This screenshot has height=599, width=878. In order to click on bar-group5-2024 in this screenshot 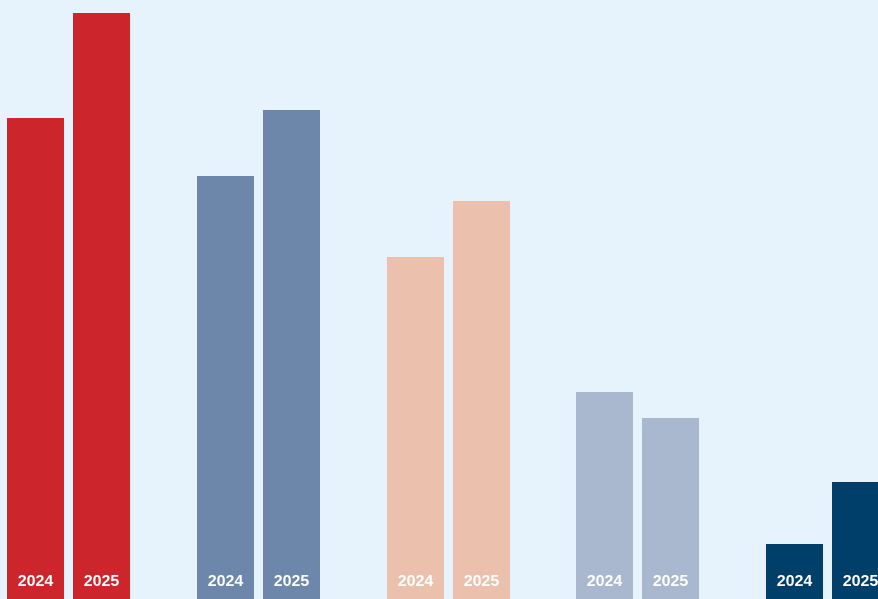, I will do `click(794, 571)`.